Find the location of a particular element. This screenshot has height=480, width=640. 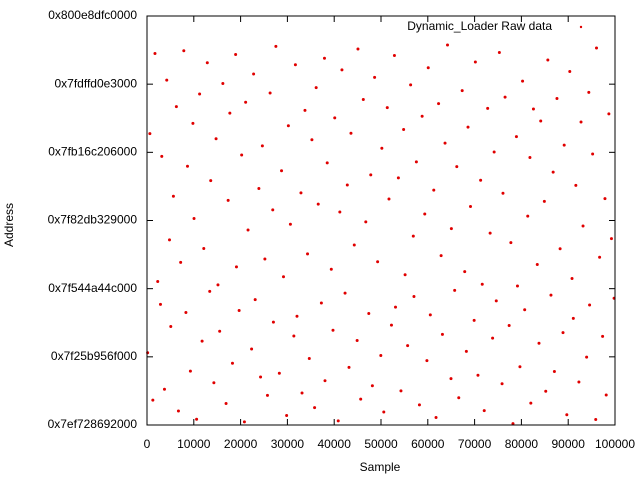

x-tick-label: 70000 is located at coordinates (475, 444).